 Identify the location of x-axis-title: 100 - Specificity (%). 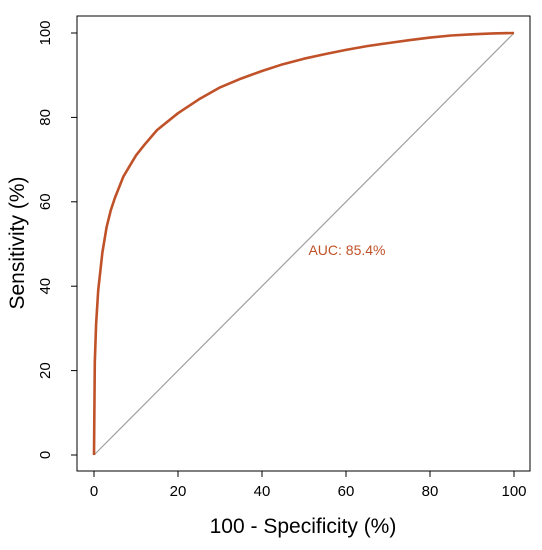
(303, 526).